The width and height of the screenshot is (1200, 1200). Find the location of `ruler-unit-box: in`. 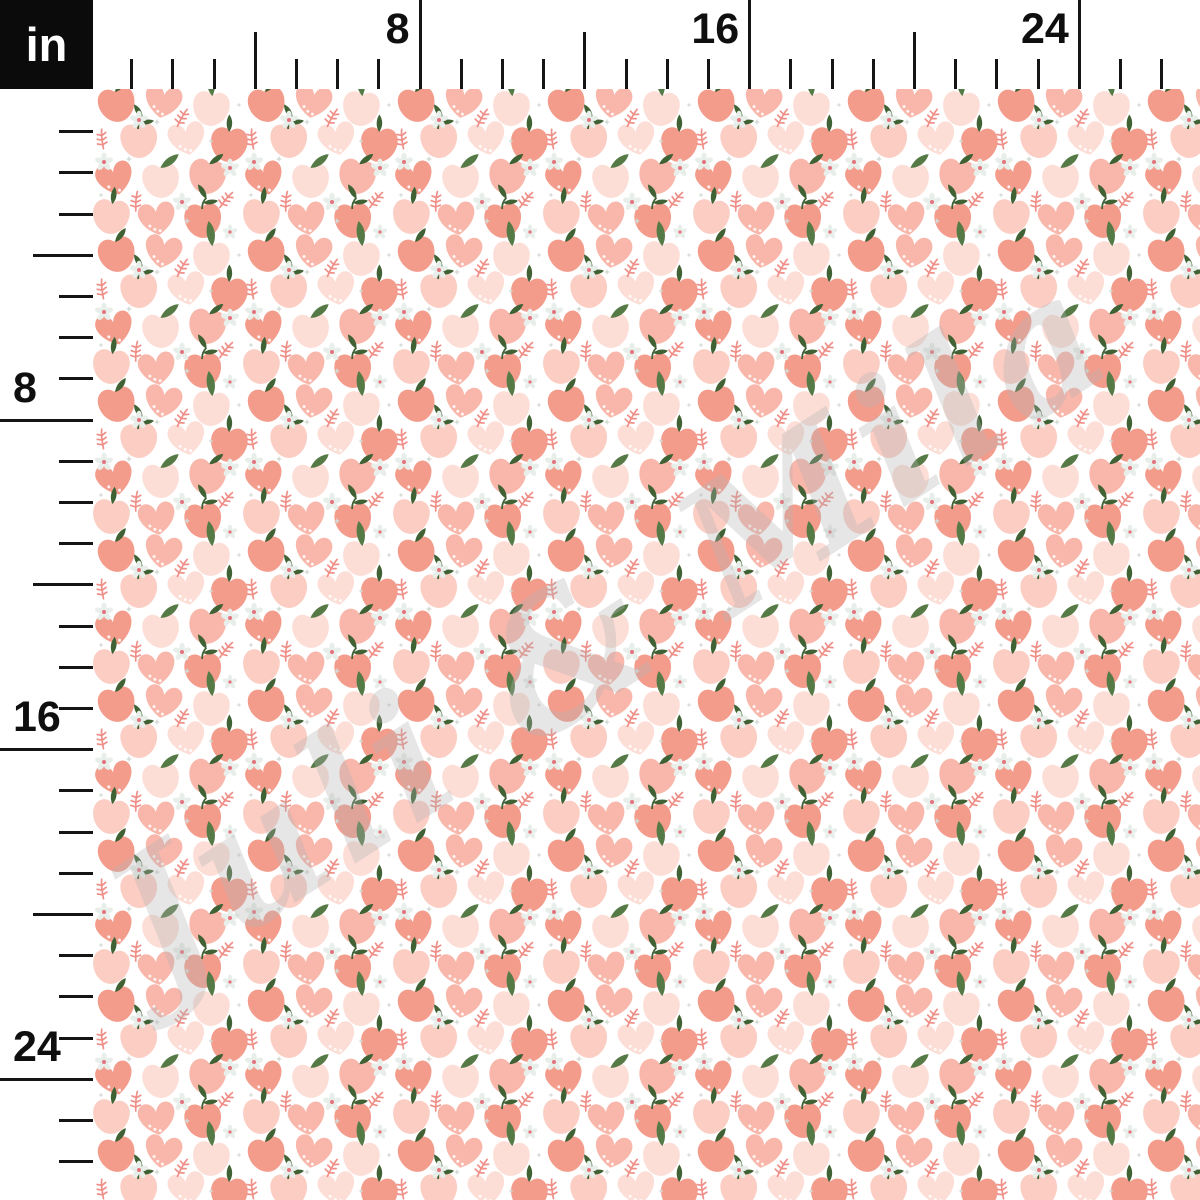

ruler-unit-box: in is located at coordinates (46, 44).